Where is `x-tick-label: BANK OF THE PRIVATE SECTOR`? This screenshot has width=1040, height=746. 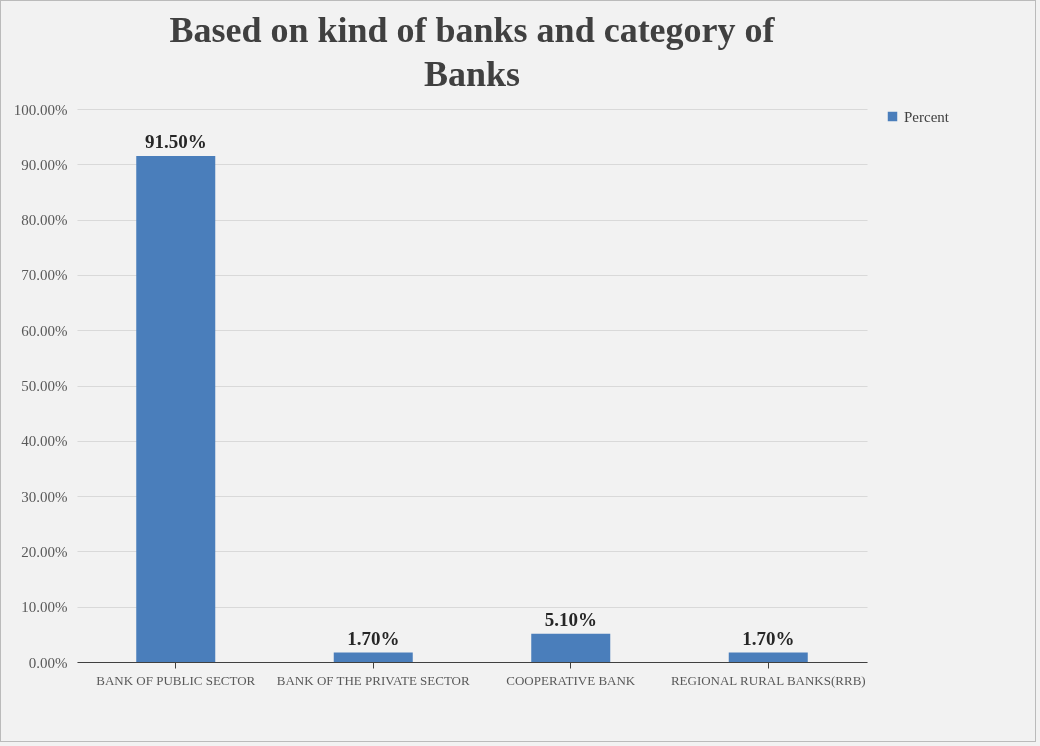 x-tick-label: BANK OF THE PRIVATE SECTOR is located at coordinates (373, 680).